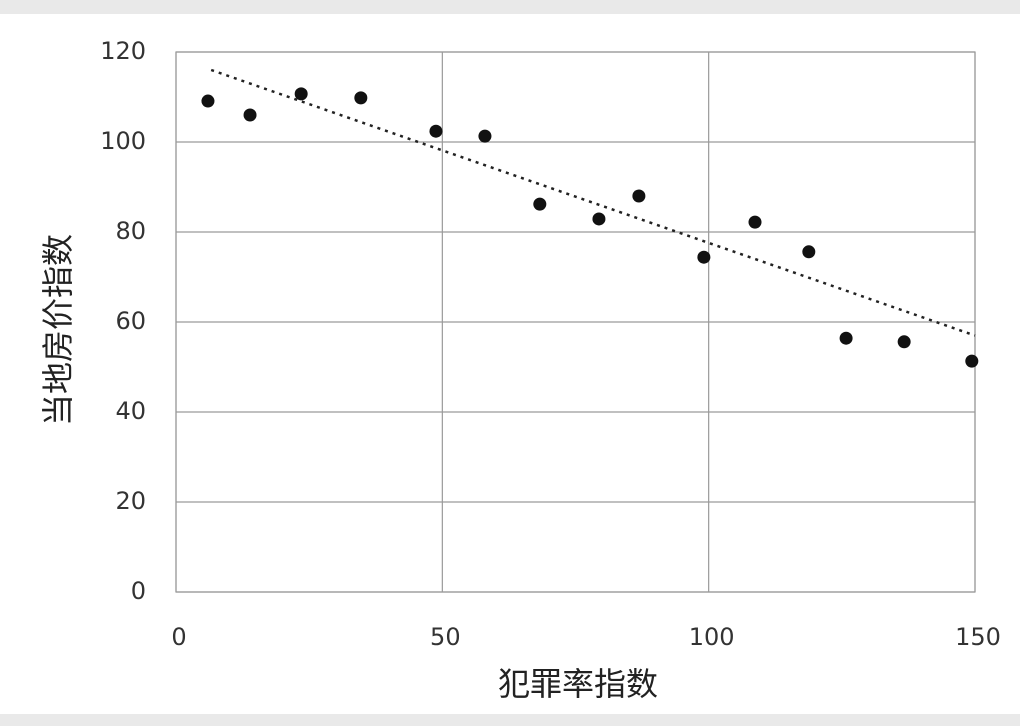  Describe the element at coordinates (712, 637) in the screenshot. I see `x-tick-label: 100` at that location.